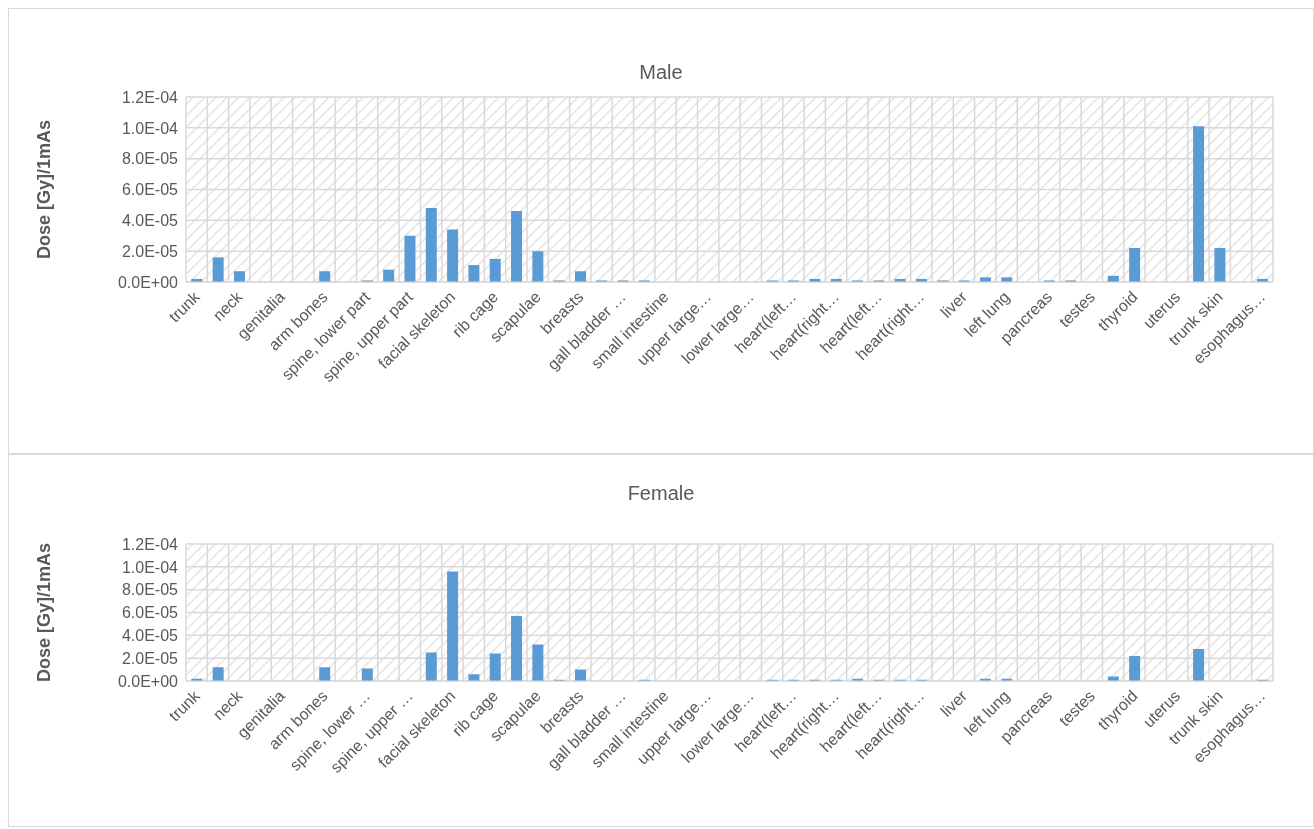 This screenshot has width=1314, height=829. Describe the element at coordinates (661, 72) in the screenshot. I see `chart-title: Male` at that location.